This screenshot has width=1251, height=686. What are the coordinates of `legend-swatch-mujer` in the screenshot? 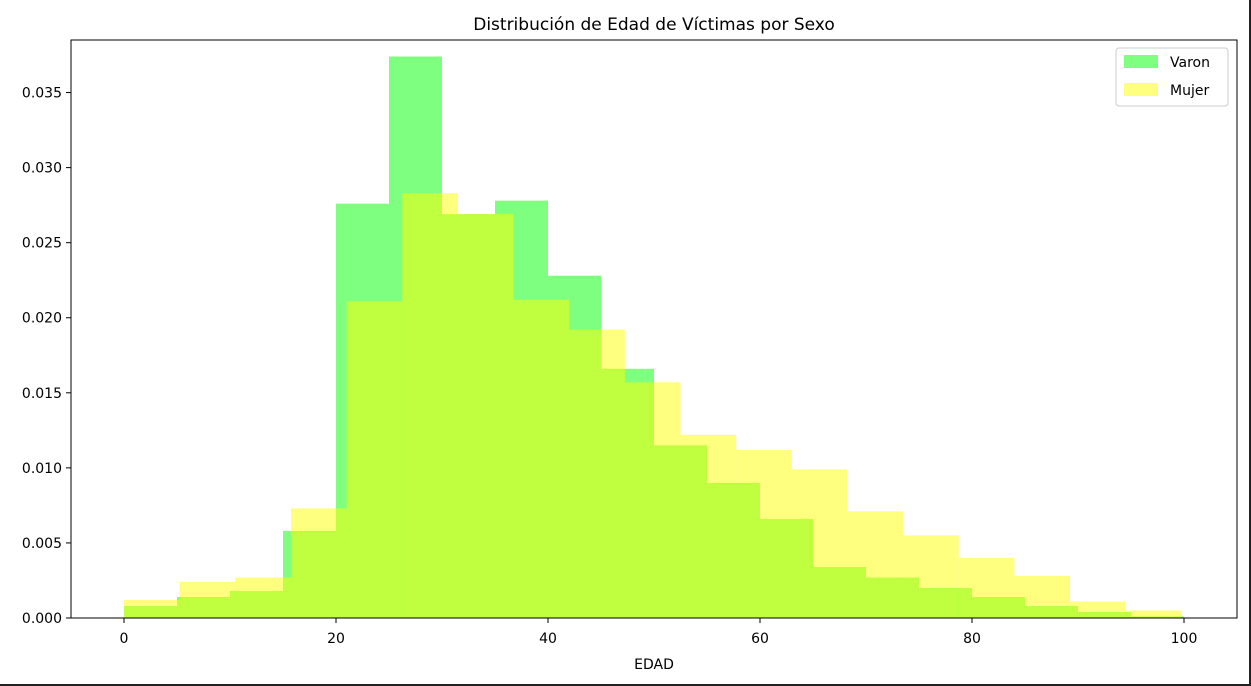 It's located at (1141, 89).